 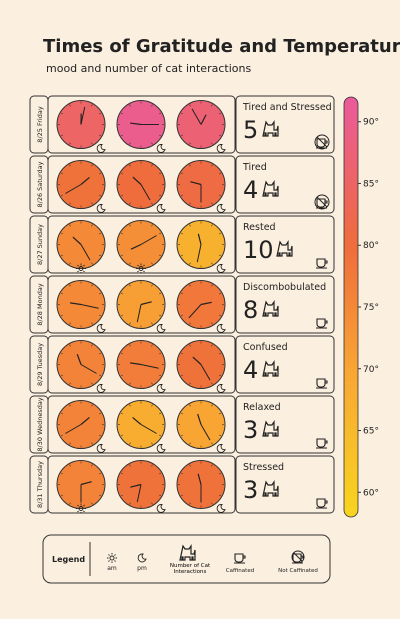 I want to click on scale-tick-label: 75°, so click(x=371, y=308).